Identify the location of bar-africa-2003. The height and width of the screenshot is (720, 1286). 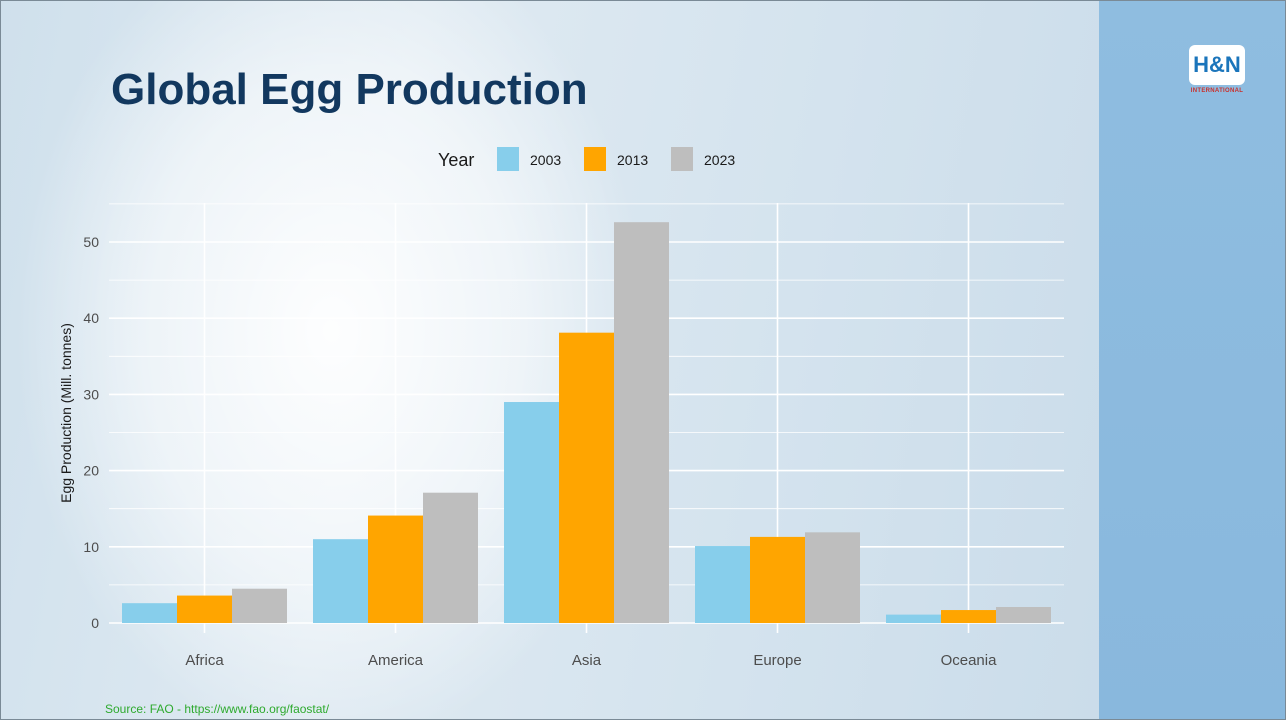
(149, 613).